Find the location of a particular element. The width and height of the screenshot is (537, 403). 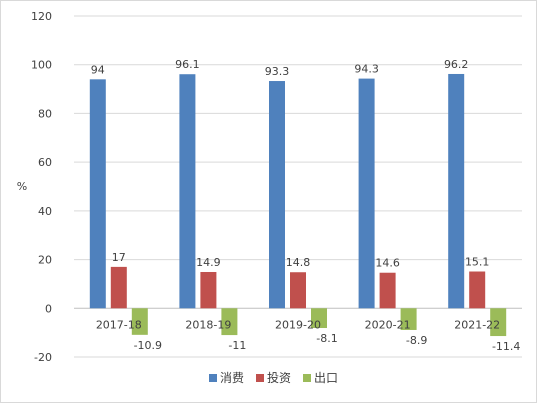

x-tick-label: 2019-20 is located at coordinates (298, 324).